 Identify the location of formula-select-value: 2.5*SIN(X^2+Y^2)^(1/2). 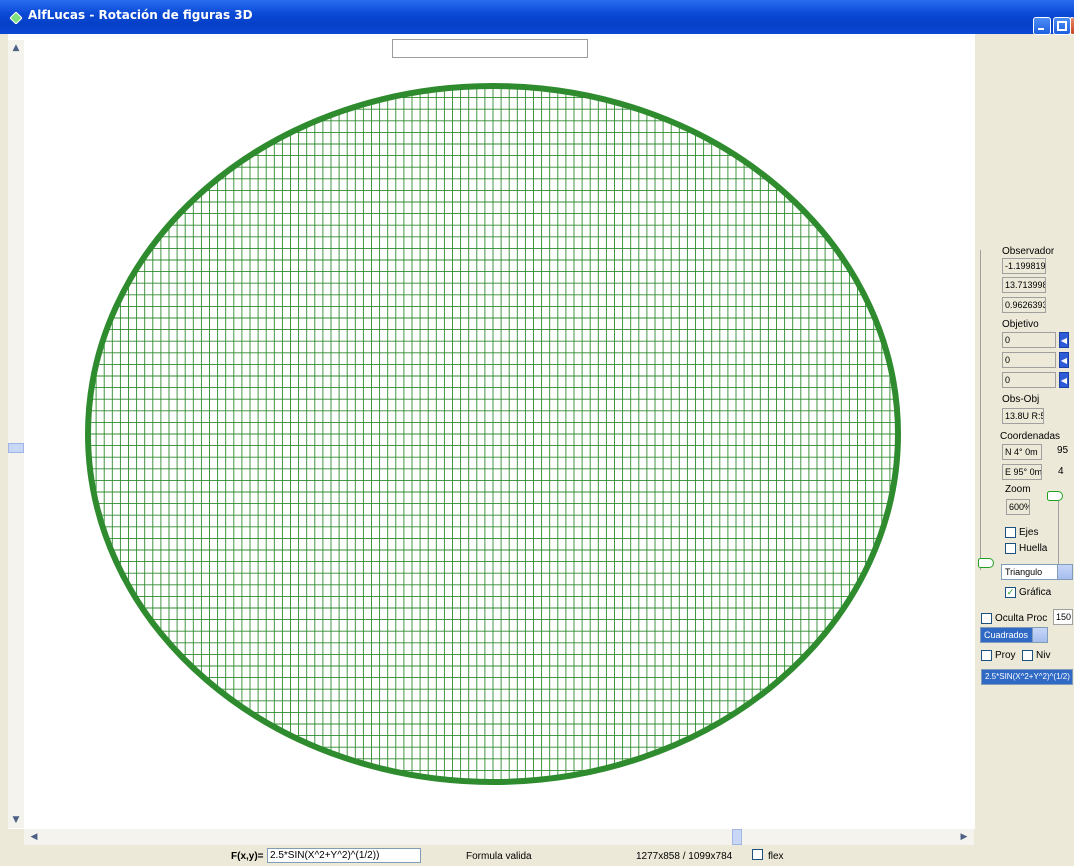
(1027, 676).